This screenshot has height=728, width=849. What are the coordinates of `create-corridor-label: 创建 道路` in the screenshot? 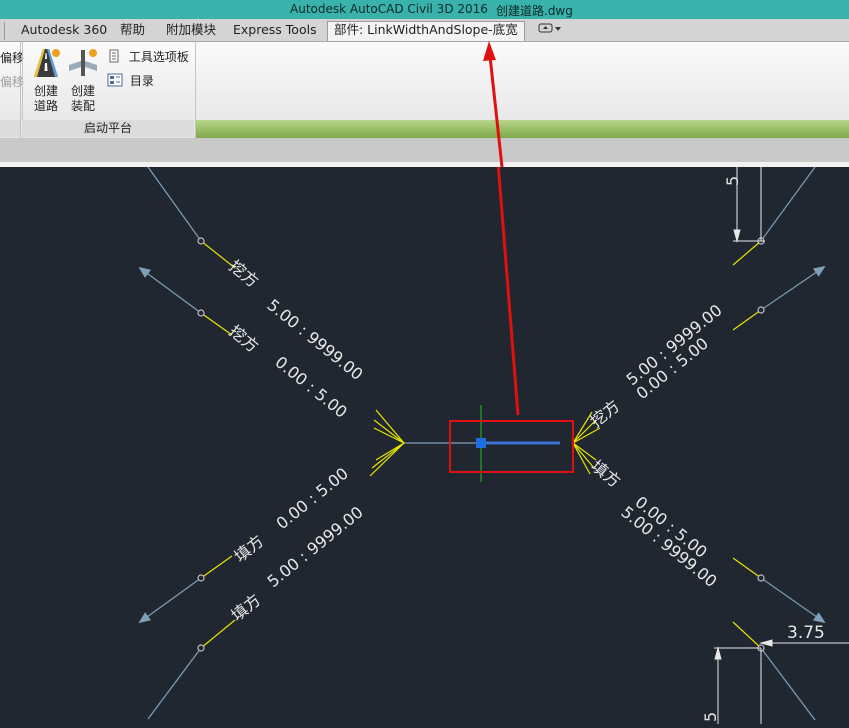 It's located at (45, 98).